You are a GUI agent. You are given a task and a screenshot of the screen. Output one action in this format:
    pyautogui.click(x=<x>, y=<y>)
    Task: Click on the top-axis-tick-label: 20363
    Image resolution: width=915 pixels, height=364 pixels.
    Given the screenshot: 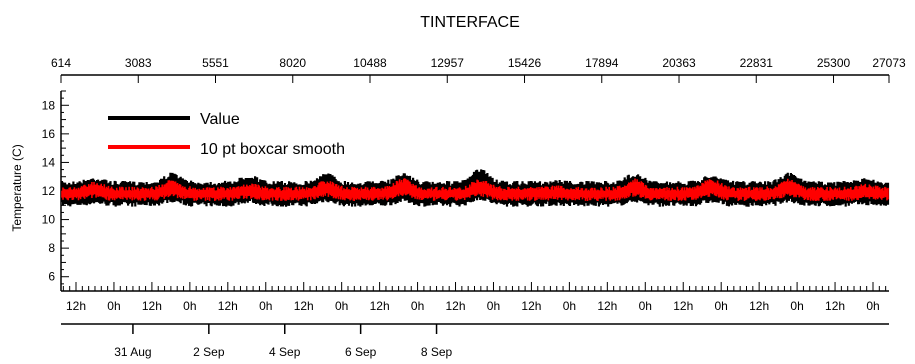 What is the action you would take?
    pyautogui.click(x=679, y=63)
    